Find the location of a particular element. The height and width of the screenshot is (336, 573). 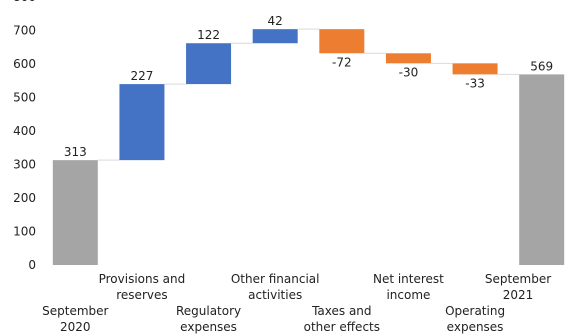

y-tick-label: 400 is located at coordinates (24, 131).